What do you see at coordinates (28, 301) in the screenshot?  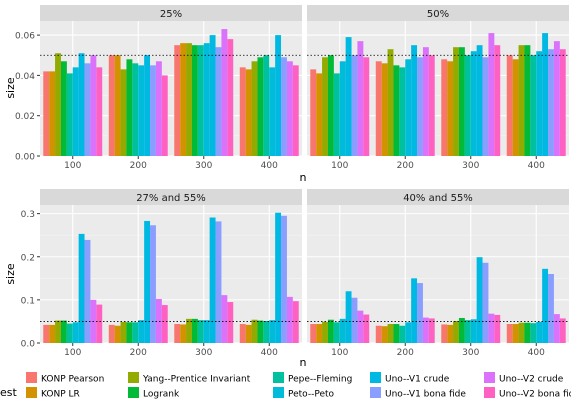 I see `y-tick-label: 0.1` at bounding box center [28, 301].